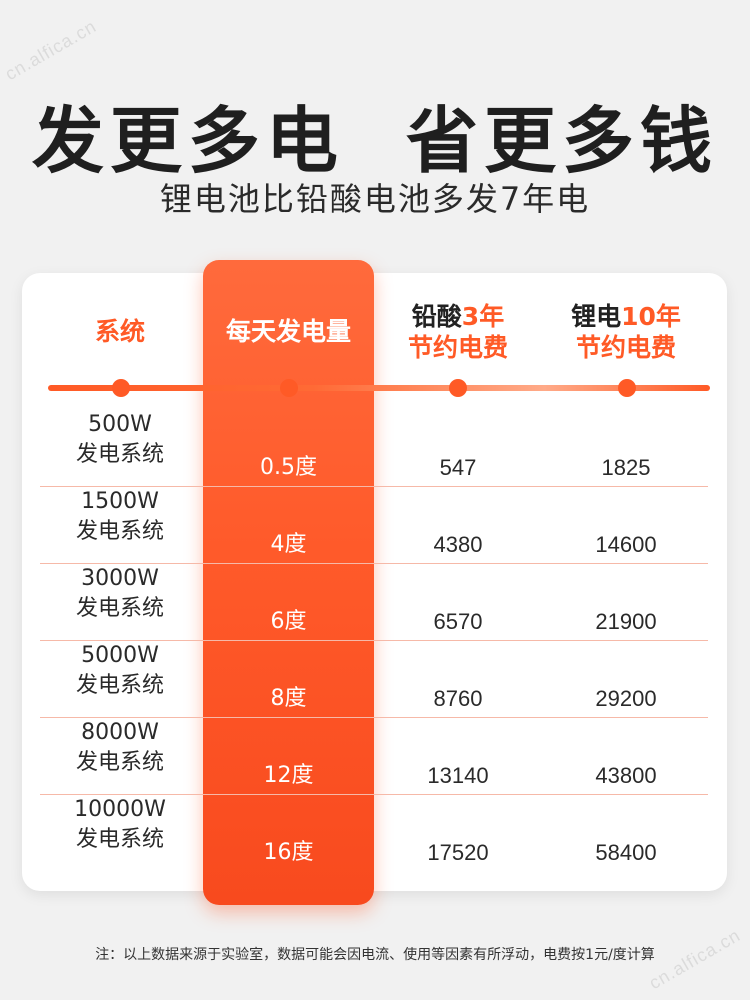 This screenshot has height=1000, width=750. Describe the element at coordinates (626, 775) in the screenshot. I see `lithium-savings-cell: 43800` at that location.